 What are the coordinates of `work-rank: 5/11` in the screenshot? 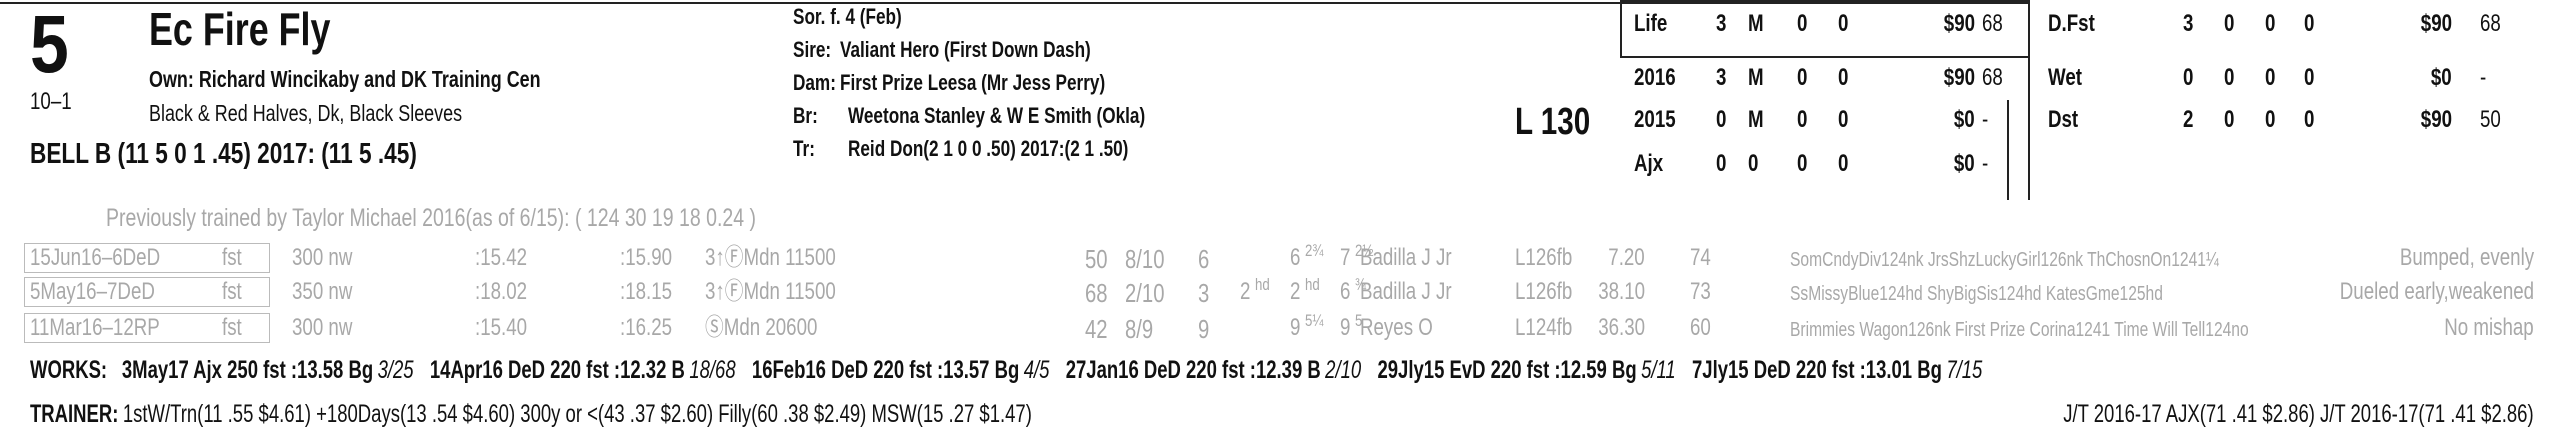 It's located at (1658, 370).